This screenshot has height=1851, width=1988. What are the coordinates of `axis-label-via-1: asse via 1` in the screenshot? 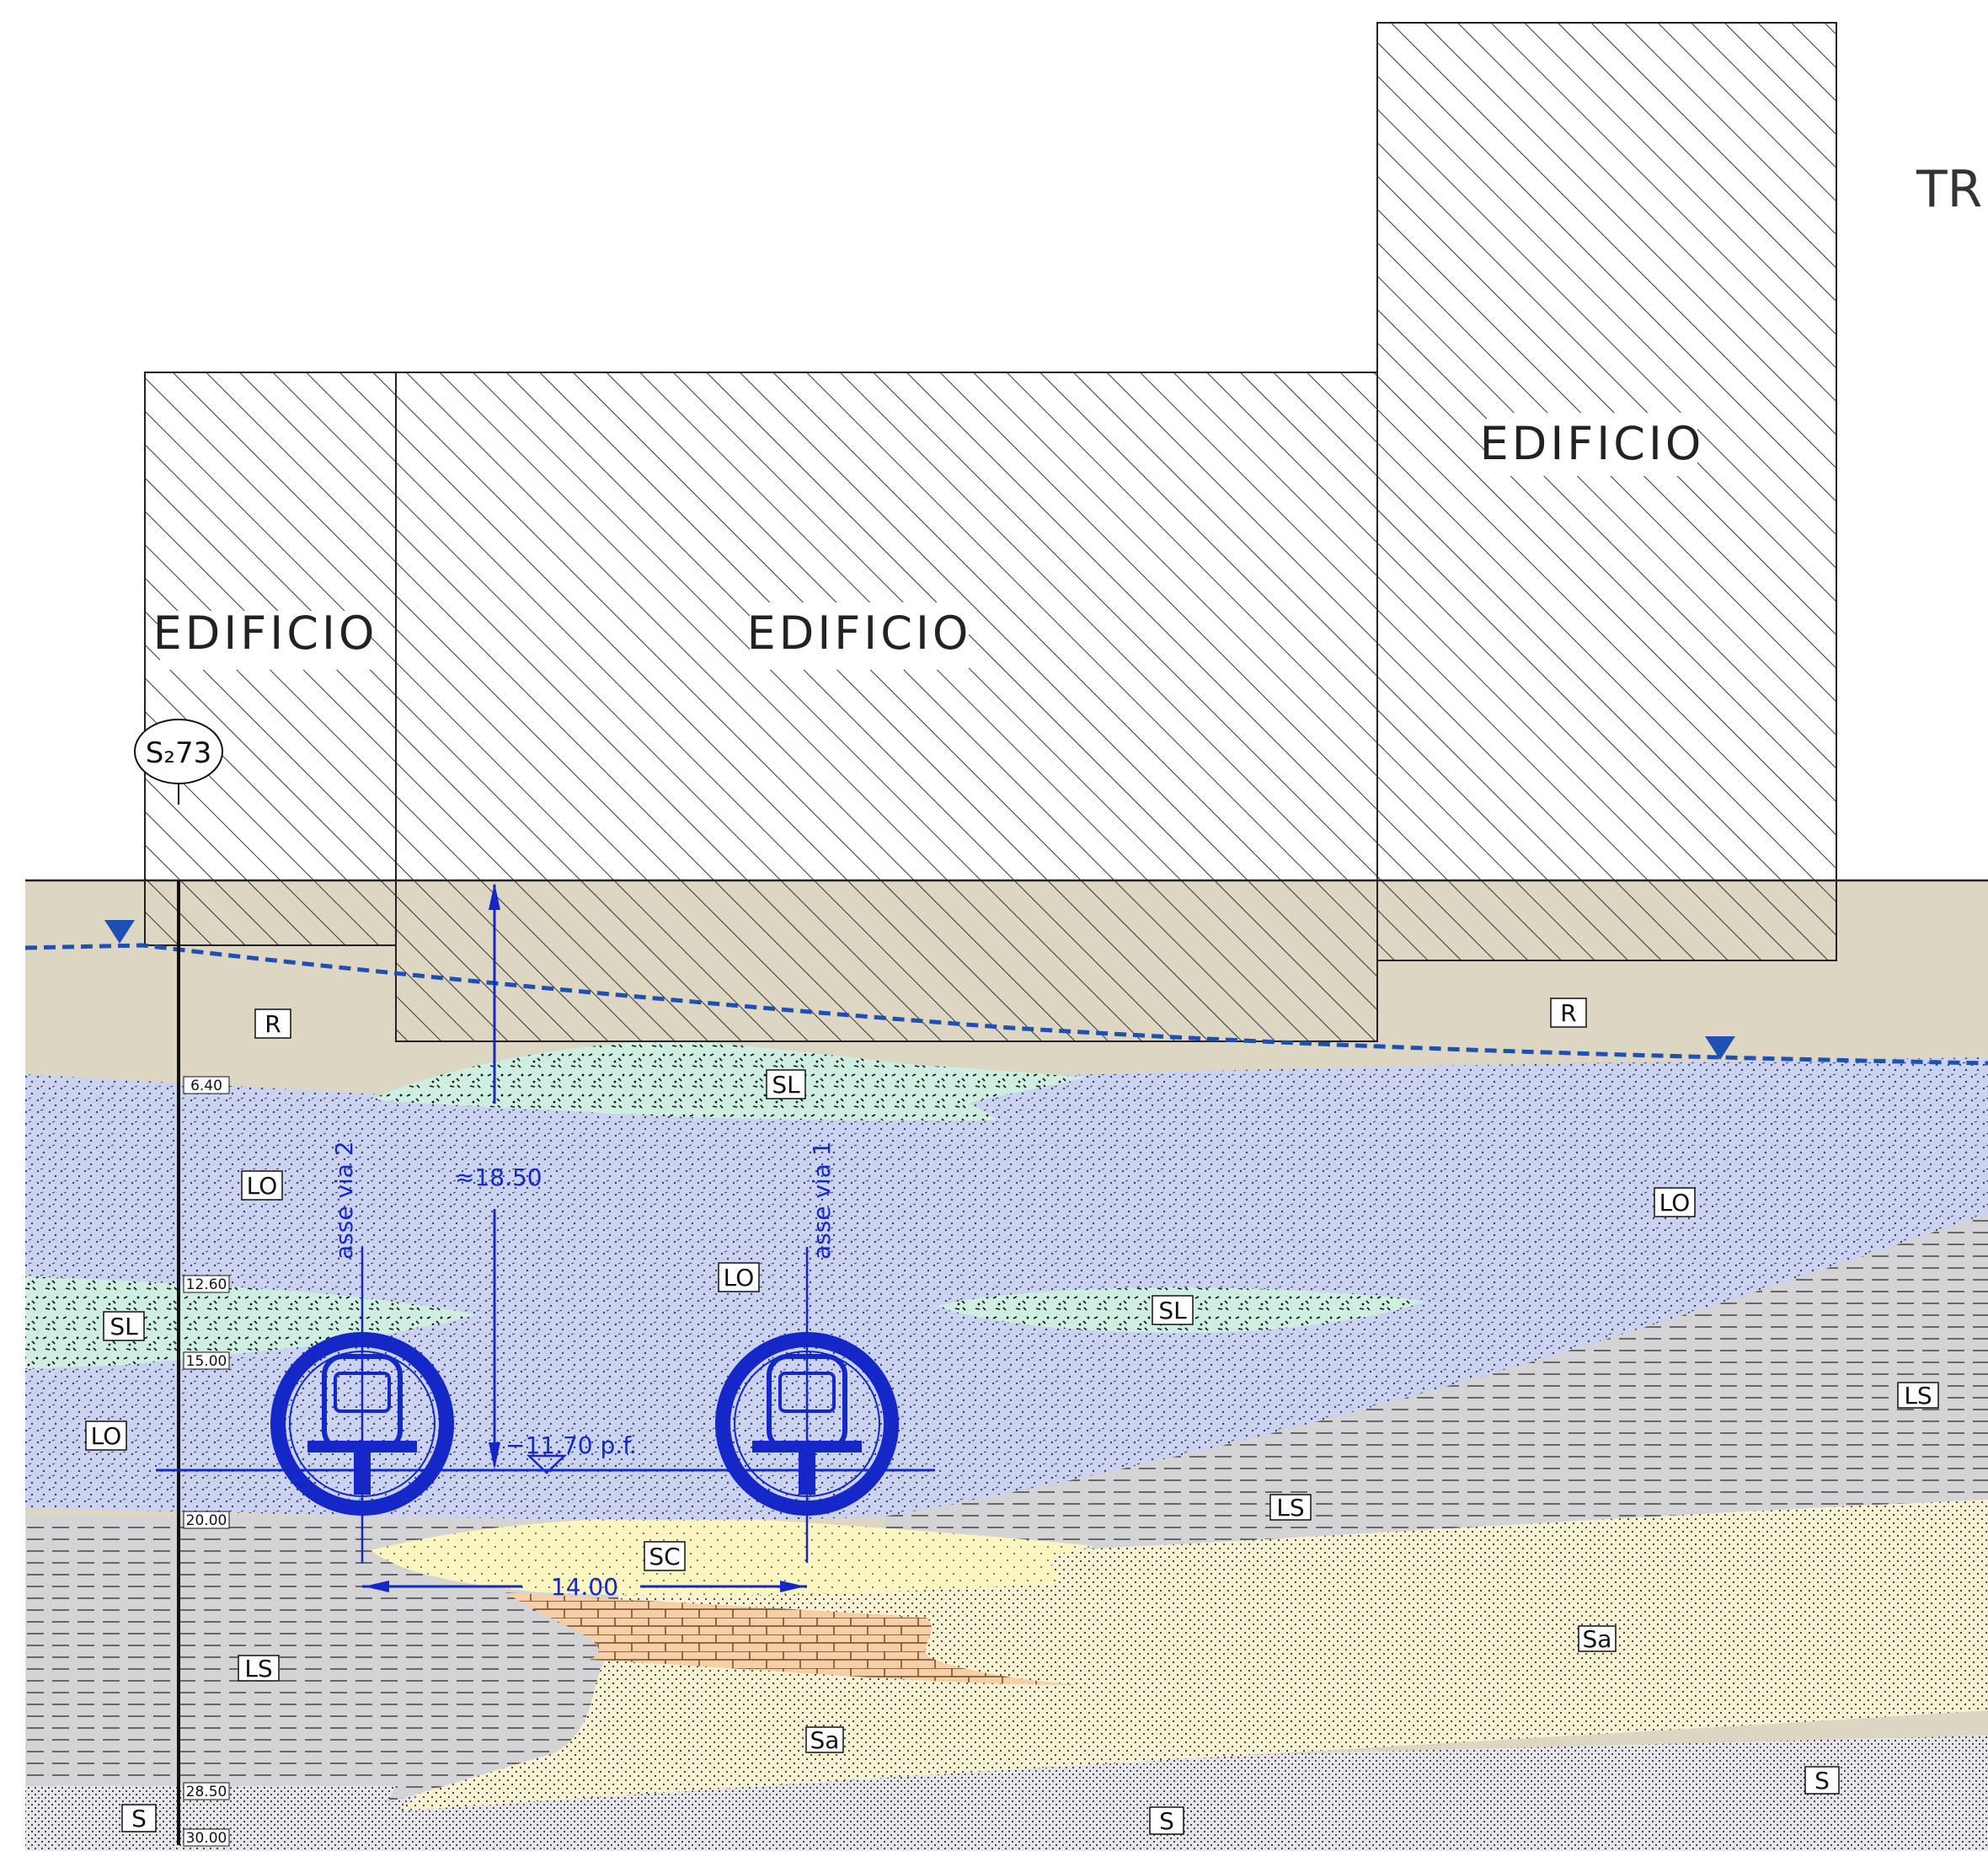 It's located at (822, 1200).